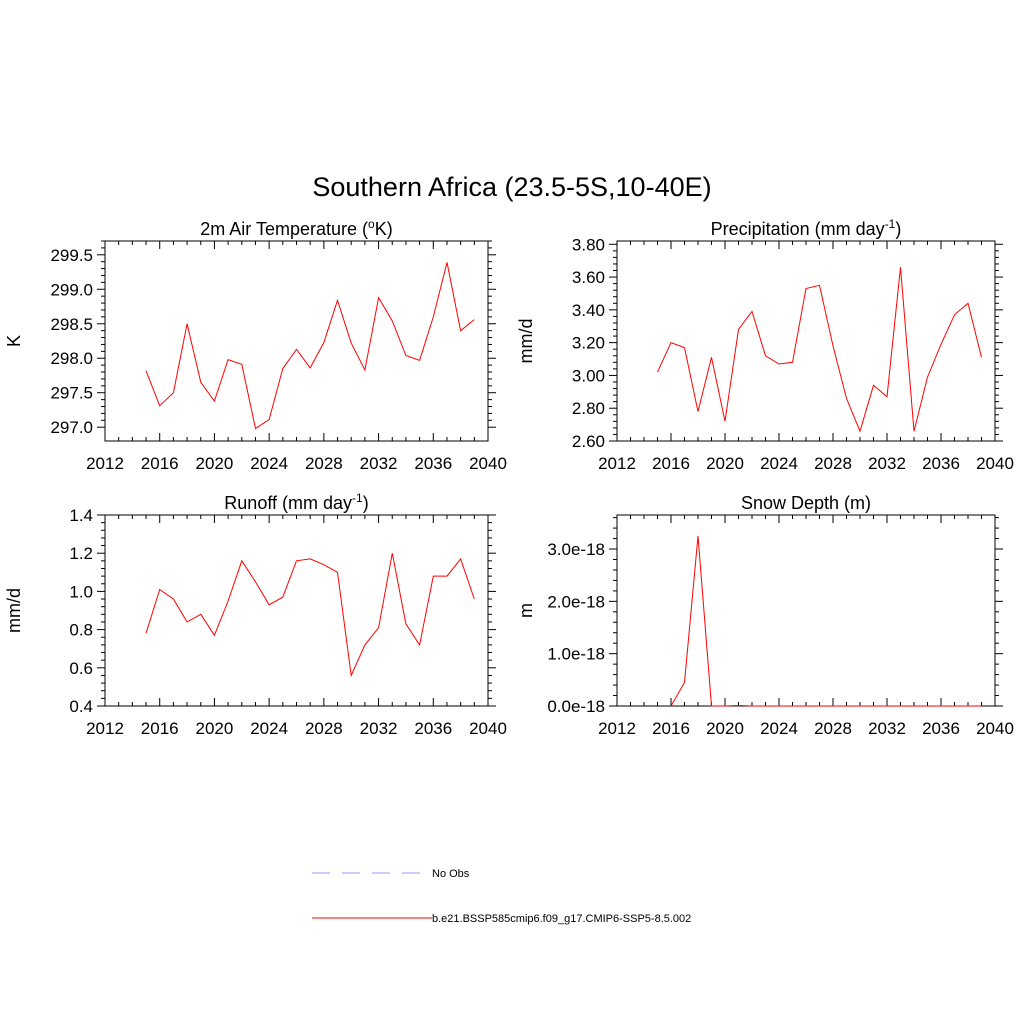 The width and height of the screenshot is (1024, 1024). What do you see at coordinates (511, 187) in the screenshot?
I see `figure-title: Southern Africa (23.5-5S,10-40E)` at bounding box center [511, 187].